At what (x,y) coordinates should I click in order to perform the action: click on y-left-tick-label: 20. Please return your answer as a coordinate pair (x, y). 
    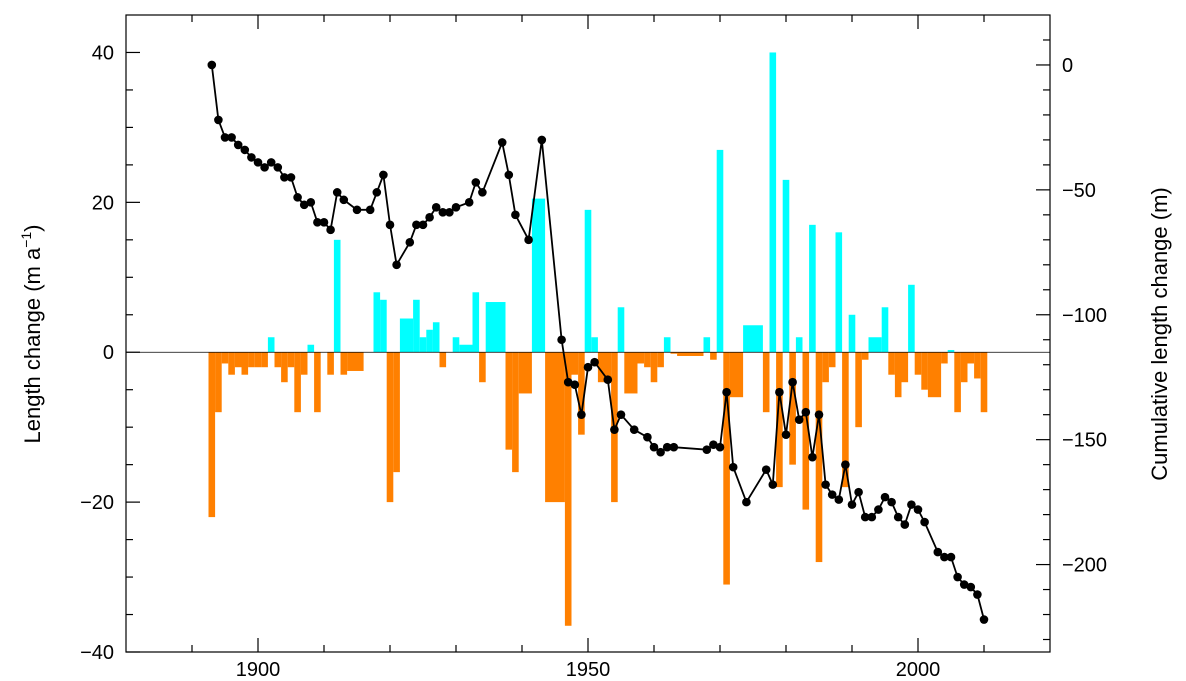
    Looking at the image, I should click on (103, 203).